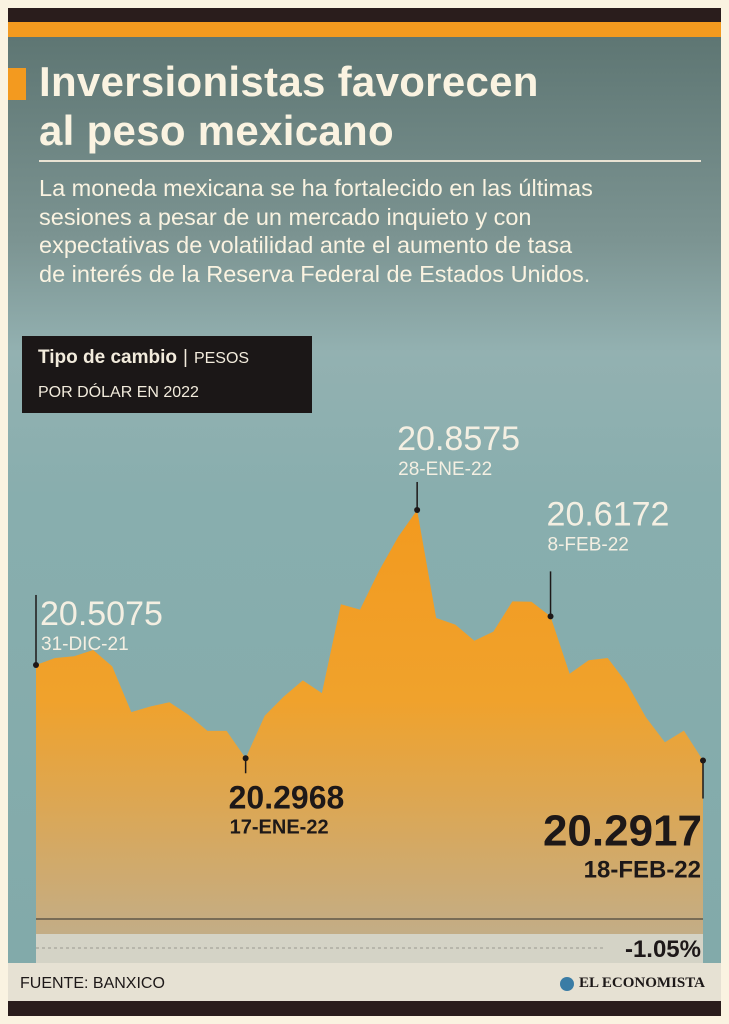 The width and height of the screenshot is (729, 1024). Describe the element at coordinates (287, 797) in the screenshot. I see `annotation-value: 20.2968` at that location.